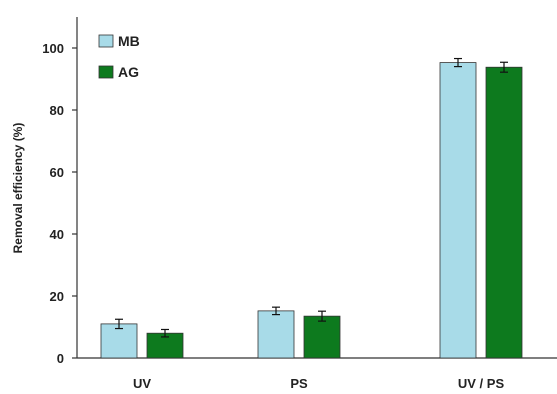  What do you see at coordinates (481, 383) in the screenshot?
I see `x-tick-label: UV / PS` at bounding box center [481, 383].